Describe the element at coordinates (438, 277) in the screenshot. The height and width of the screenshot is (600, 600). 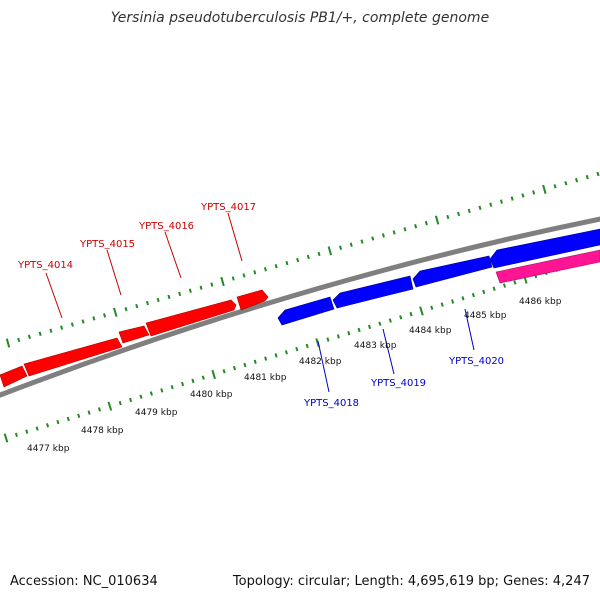
I see `reverse-strand-genes` at that location.